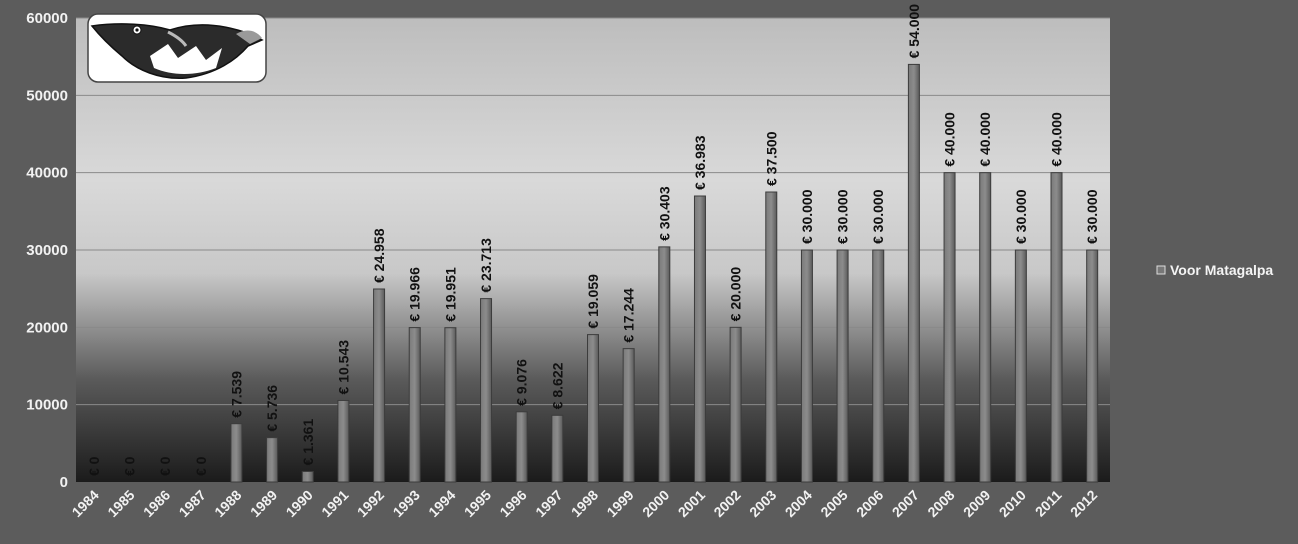  I want to click on y-tick-label: 10000, so click(47, 405).